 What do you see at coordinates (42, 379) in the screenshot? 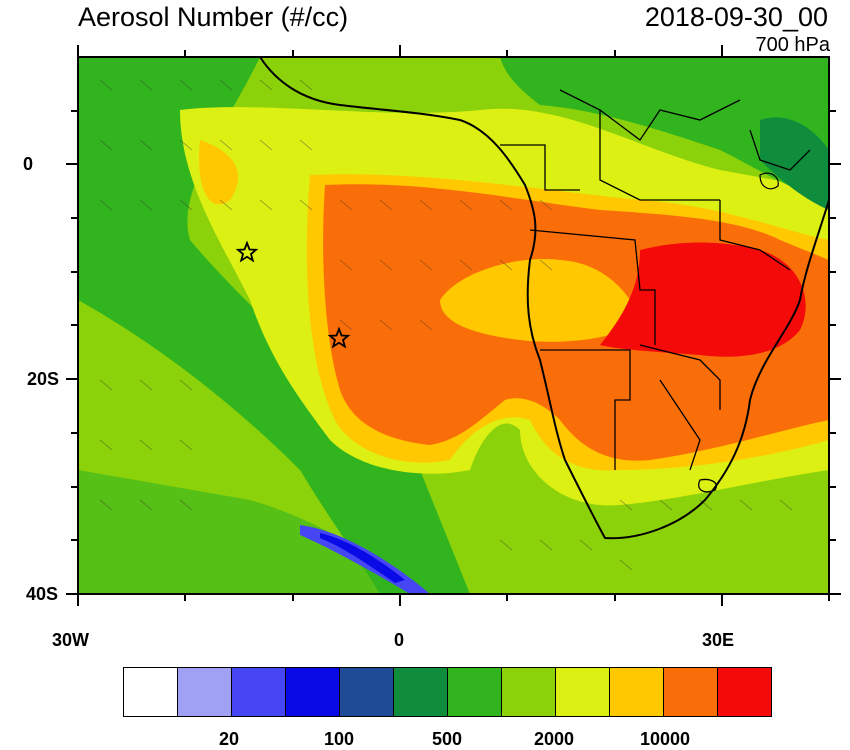
I see `lat-label-20s: 20S` at bounding box center [42, 379].